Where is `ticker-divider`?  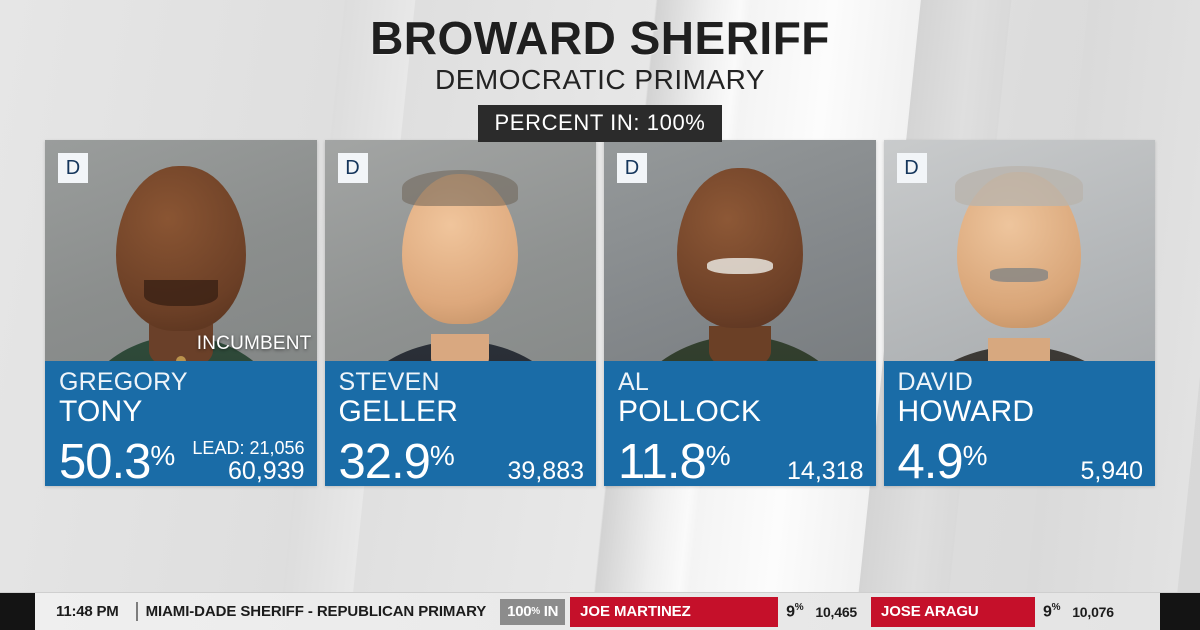 ticker-divider is located at coordinates (136, 611).